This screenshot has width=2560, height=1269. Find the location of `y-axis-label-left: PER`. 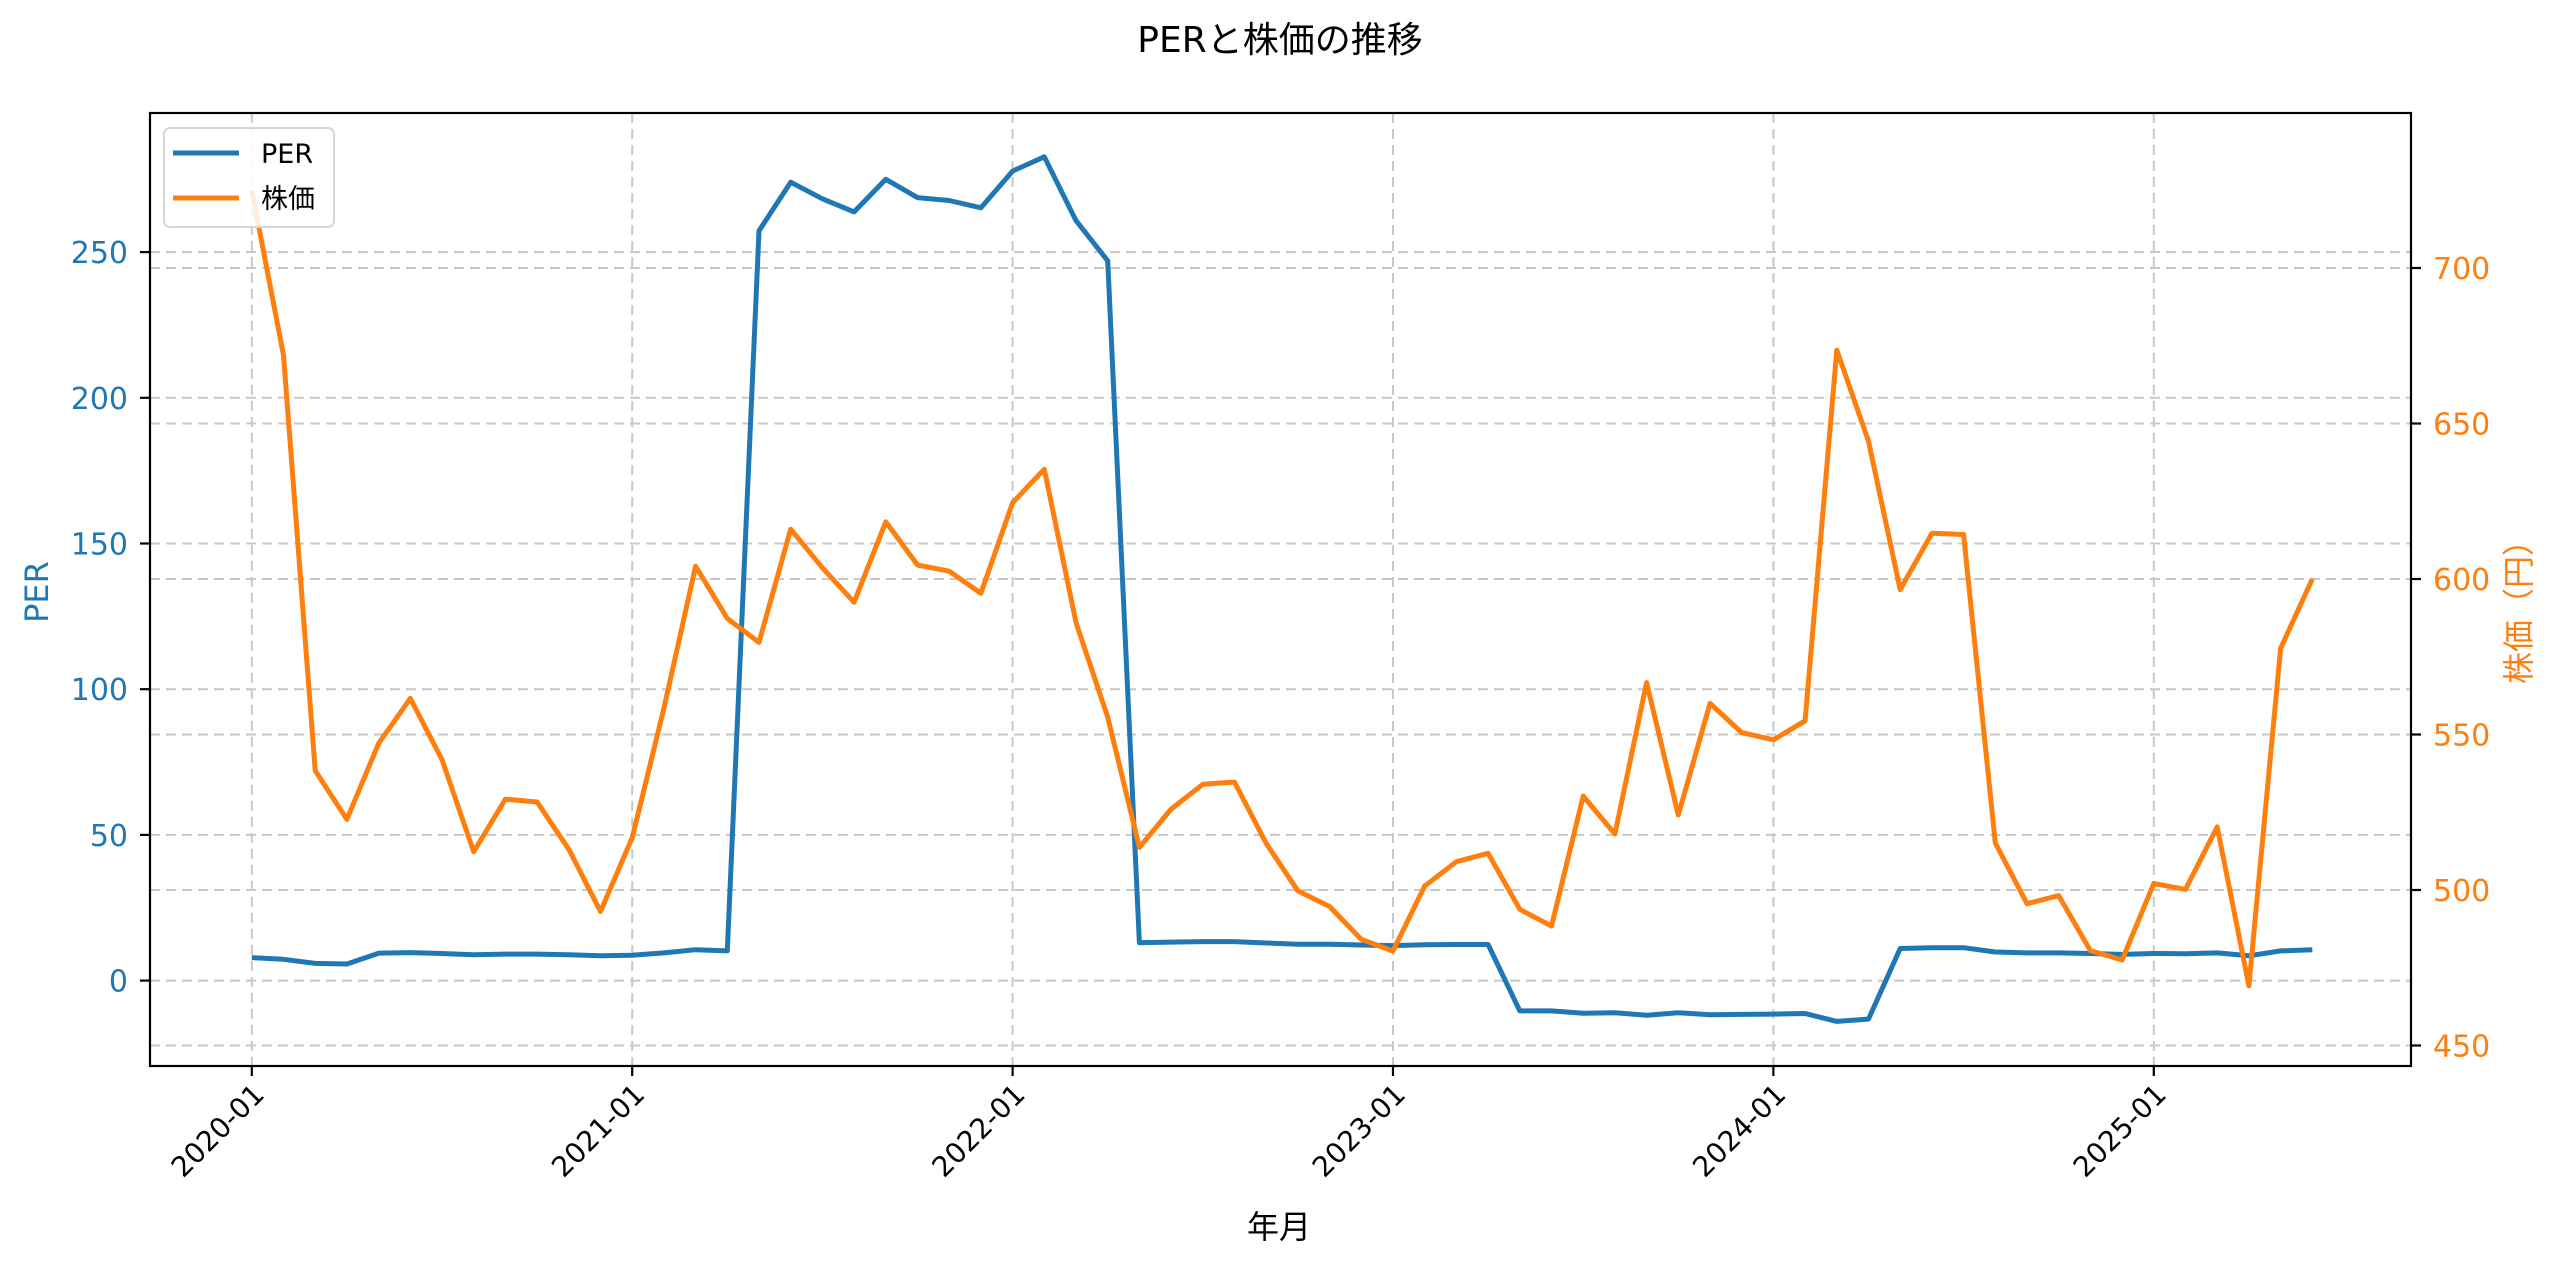

y-axis-label-left: PER is located at coordinates (37, 592).